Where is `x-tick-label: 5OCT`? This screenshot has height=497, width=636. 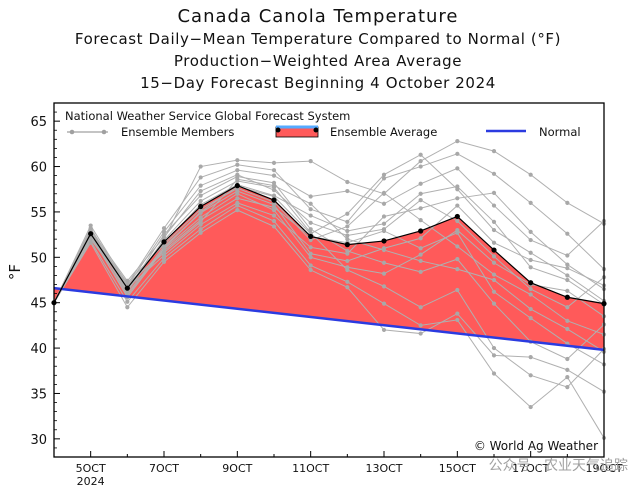 x-tick-label: 5OCT is located at coordinates (91, 468).